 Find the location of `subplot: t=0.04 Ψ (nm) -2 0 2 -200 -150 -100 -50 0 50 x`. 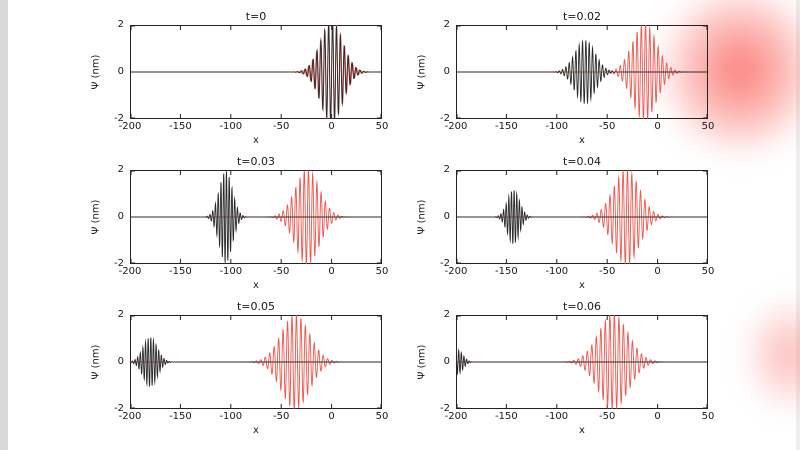

subplot: t=0.04 Ψ (nm) -2 0 2 -200 -150 -100 -50 0 50 x is located at coordinates (563, 223).